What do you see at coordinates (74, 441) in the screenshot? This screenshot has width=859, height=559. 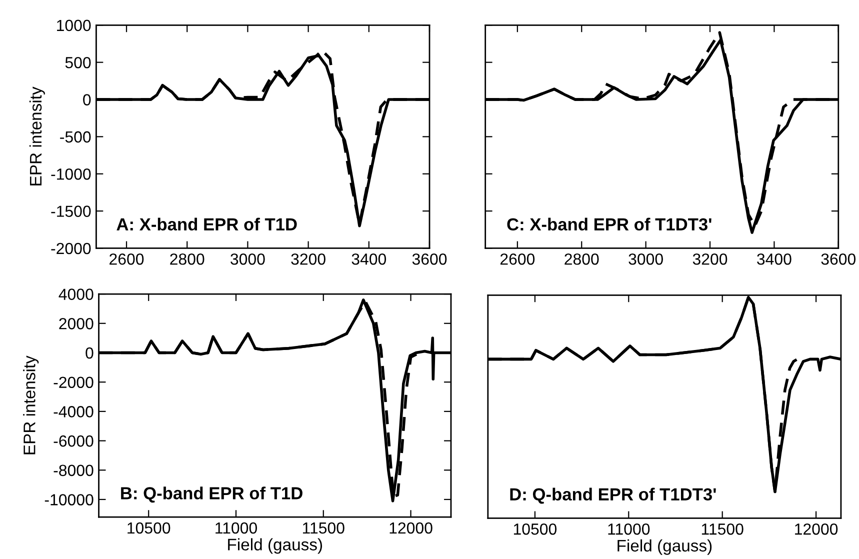 I see `y-tick-label: -6000` at bounding box center [74, 441].